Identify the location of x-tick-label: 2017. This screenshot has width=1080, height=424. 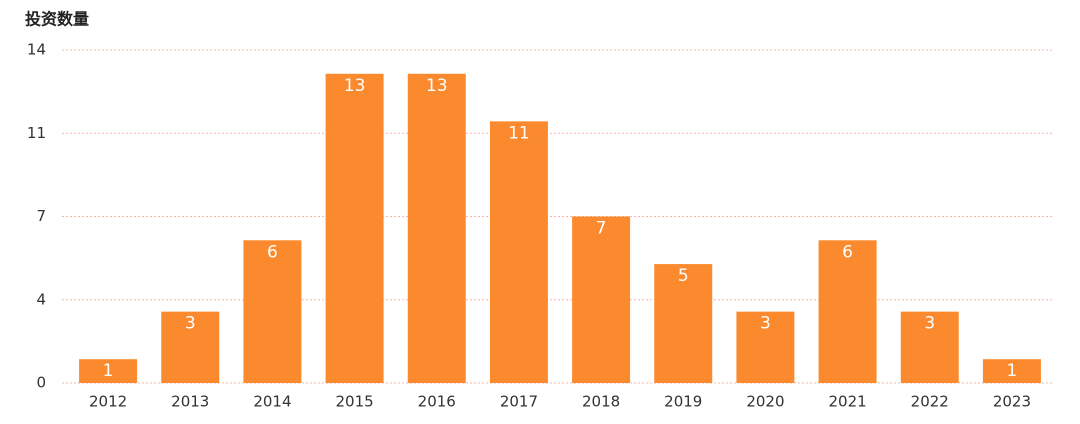
(519, 402).